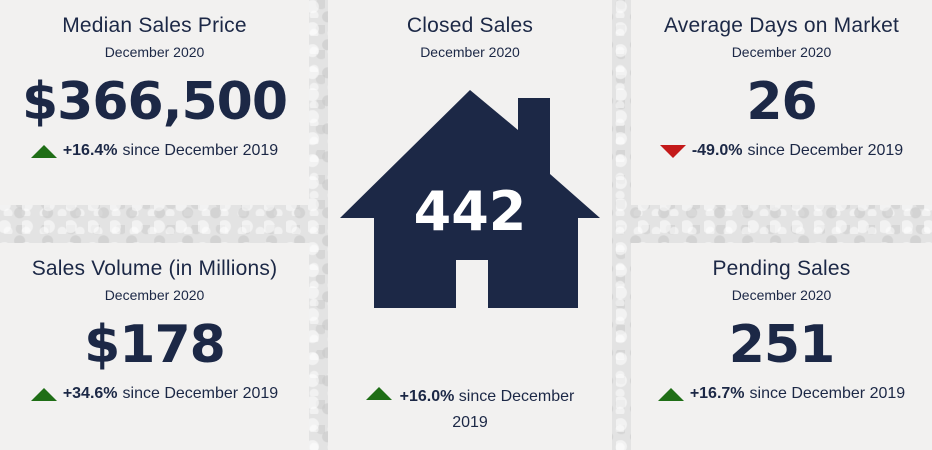  I want to click on card-value: 442, so click(470, 211).